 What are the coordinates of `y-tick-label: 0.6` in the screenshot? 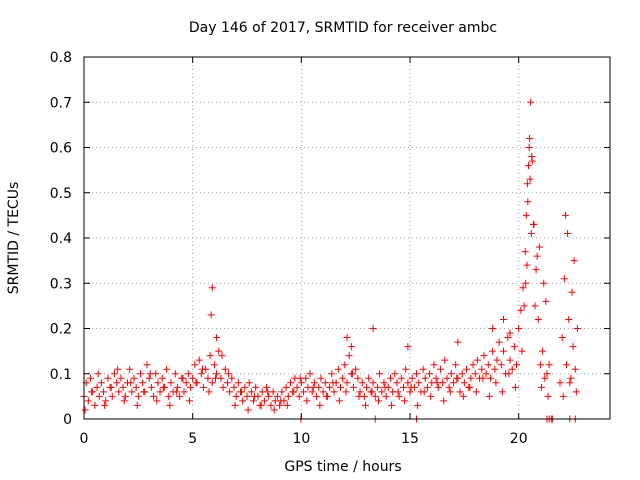 It's located at (61, 149).